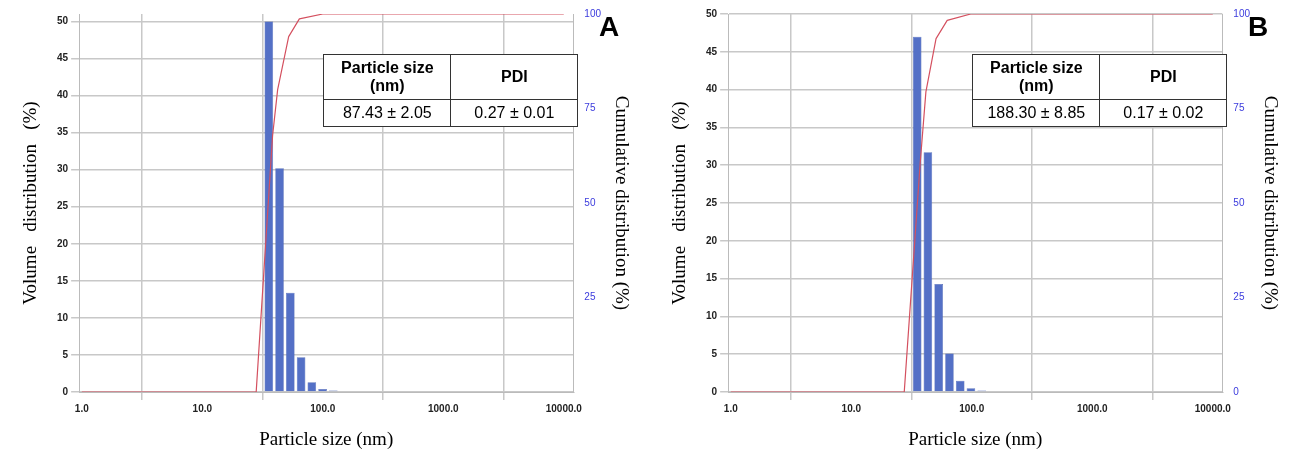 This screenshot has height=459, width=1289. I want to click on annotation: 87.43 ± 2.05, so click(387, 113).